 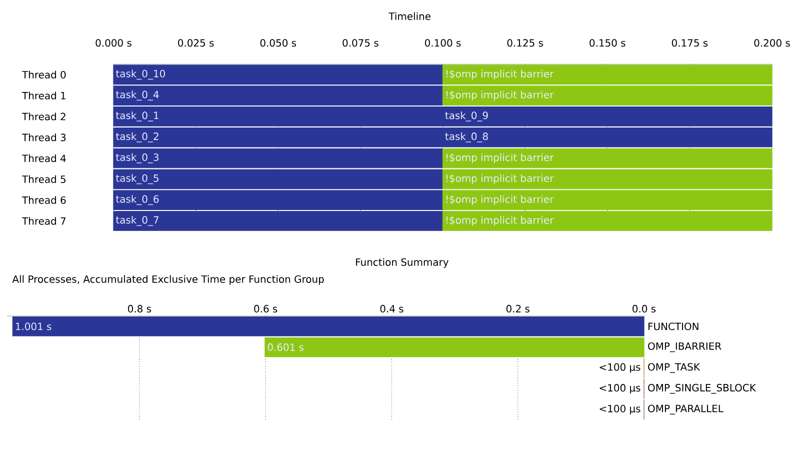 What do you see at coordinates (114, 43) in the screenshot?
I see `x-tick-label: 0.000 s` at bounding box center [114, 43].